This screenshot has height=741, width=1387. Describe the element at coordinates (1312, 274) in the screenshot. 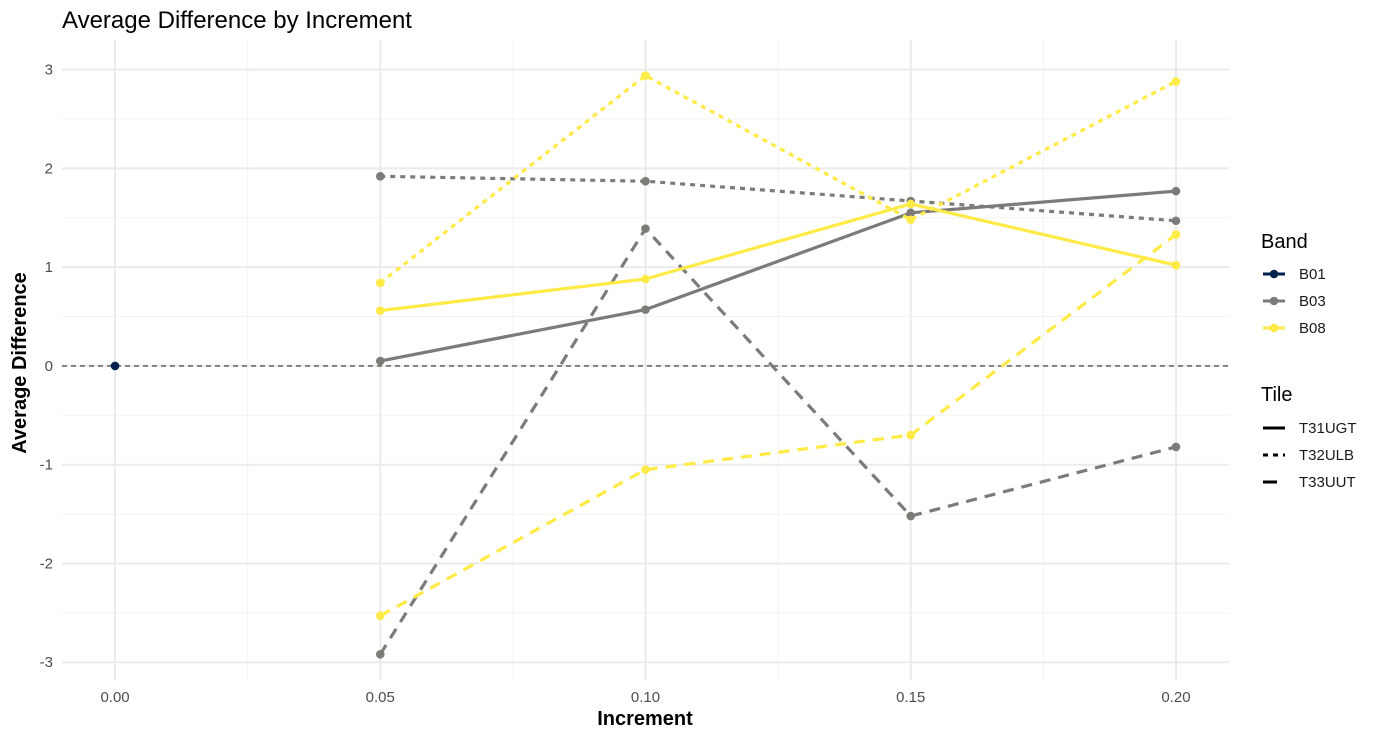

I see `legend-label: B01` at that location.